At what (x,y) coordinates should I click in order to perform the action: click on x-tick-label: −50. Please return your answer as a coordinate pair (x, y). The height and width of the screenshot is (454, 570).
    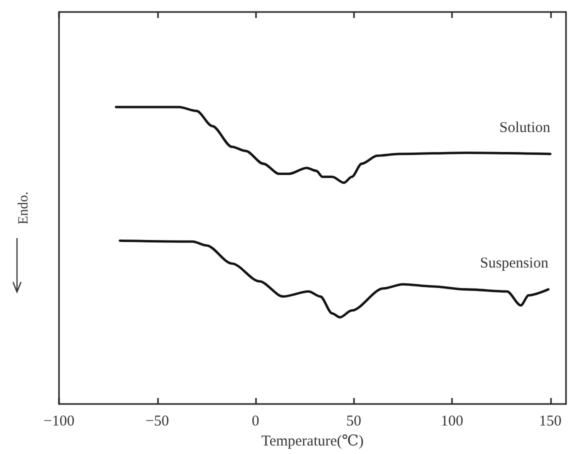
    Looking at the image, I should click on (157, 422).